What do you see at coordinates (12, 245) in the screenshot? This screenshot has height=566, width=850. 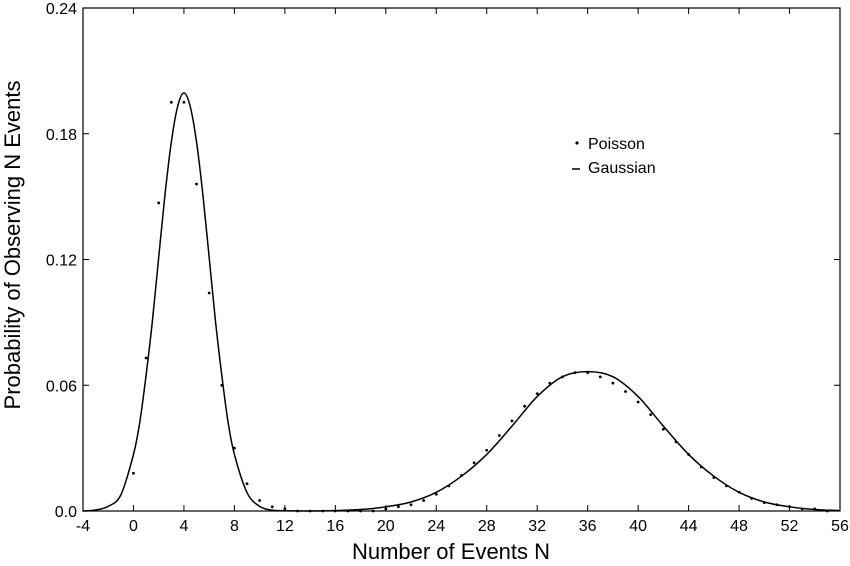 I see `y-axis-title: Probability of Observing N Events` at bounding box center [12, 245].